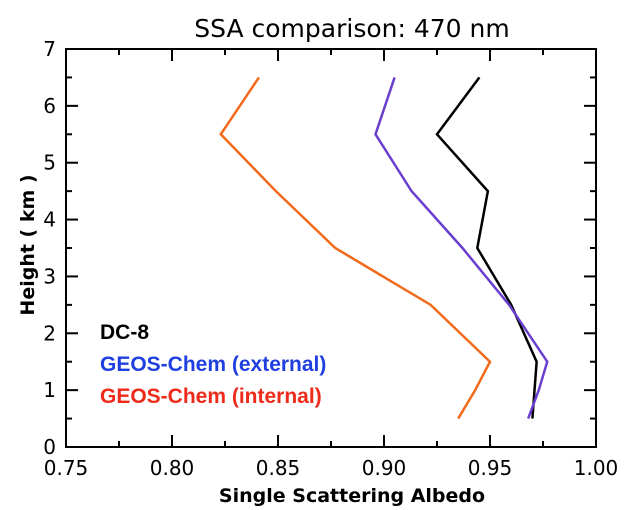 Image resolution: width=639 pixels, height=510 pixels. What do you see at coordinates (49, 390) in the screenshot?
I see `y-tick-label: 1` at bounding box center [49, 390].